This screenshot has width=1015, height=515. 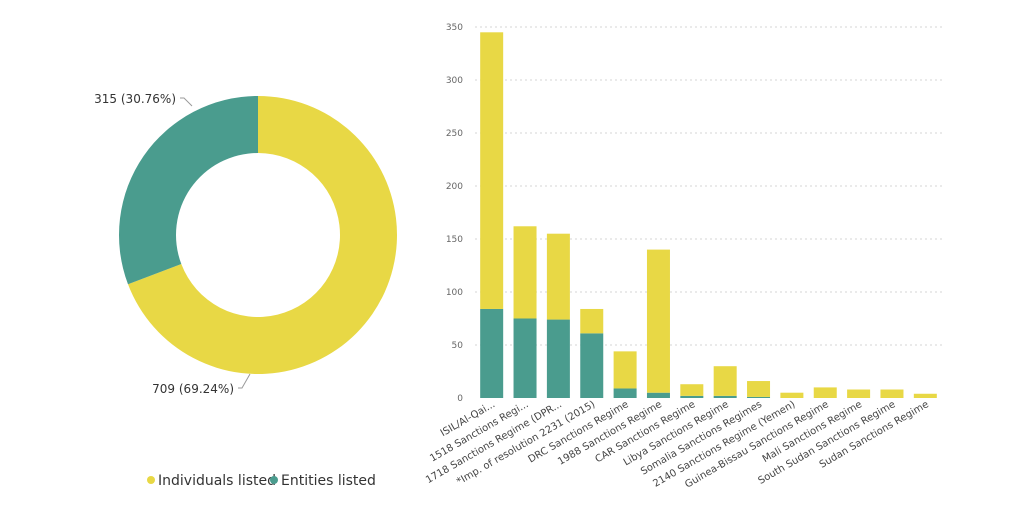 What do you see at coordinates (244, 381) in the screenshot?
I see `leader-line-individuals` at bounding box center [244, 381].